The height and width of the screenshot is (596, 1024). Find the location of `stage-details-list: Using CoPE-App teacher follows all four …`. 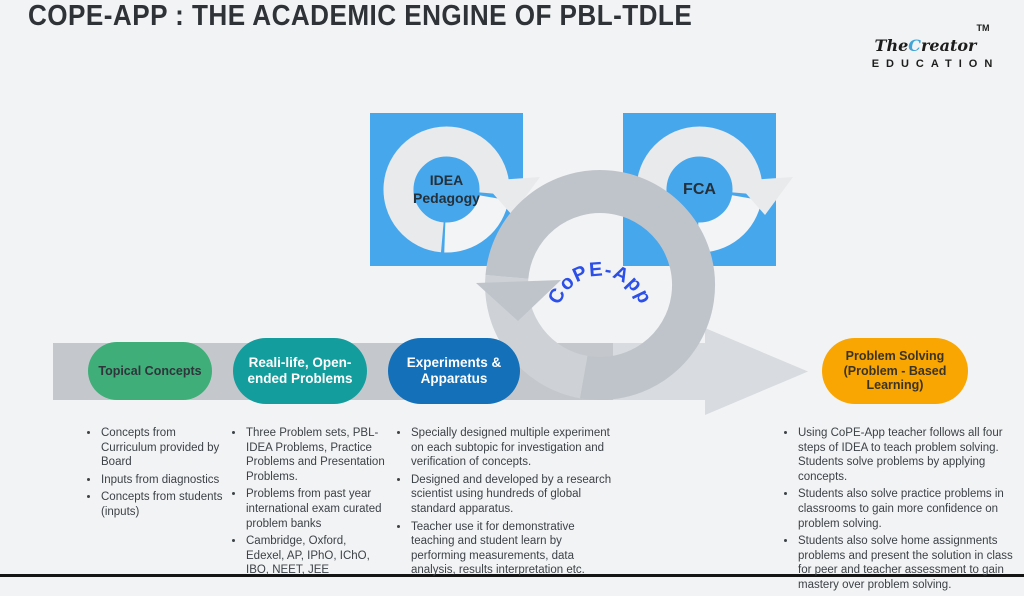

stage-details-list: Using CoPE-App teacher follows all four … is located at coordinates (902, 509).